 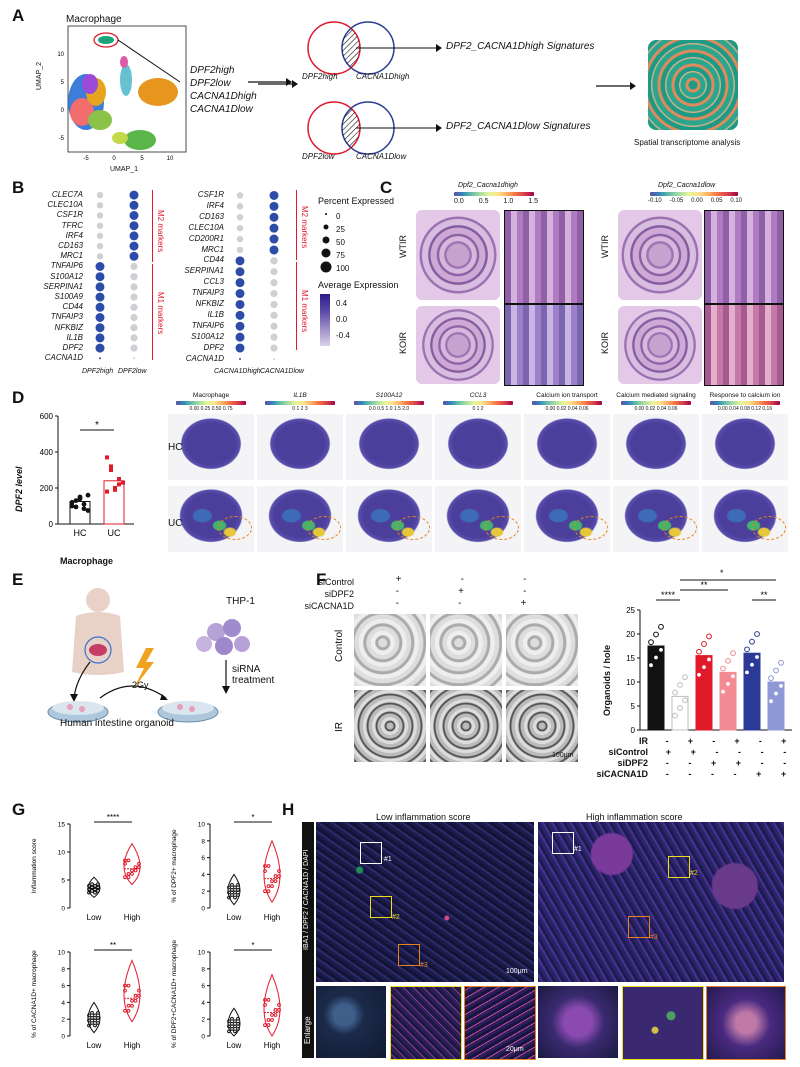 I want to click on h-high-box-3-label: #3, so click(x=654, y=937).